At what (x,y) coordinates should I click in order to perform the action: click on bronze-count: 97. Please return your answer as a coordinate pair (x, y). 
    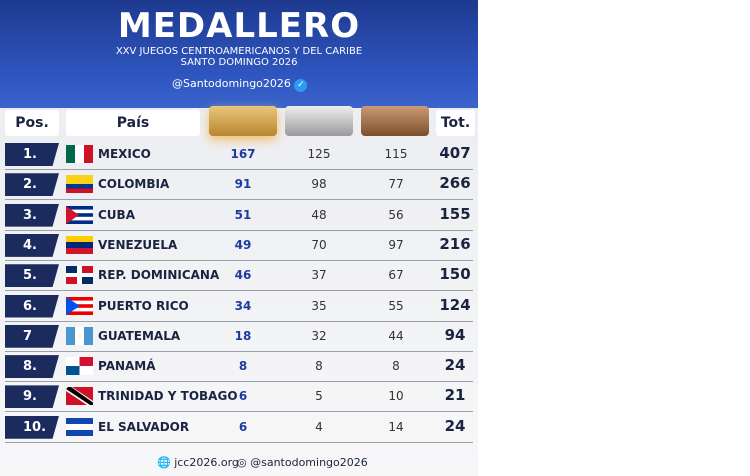
    Looking at the image, I should click on (396, 244).